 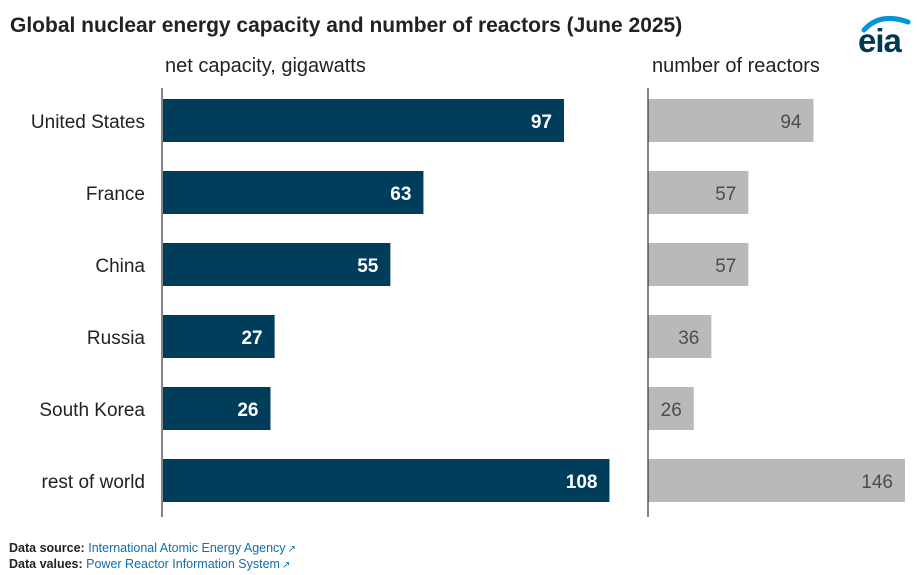 I want to click on category-label: South Korea, so click(x=92, y=410).